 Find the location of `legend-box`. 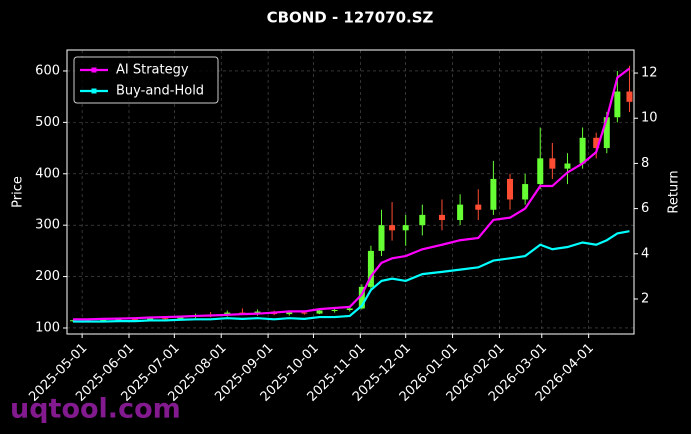

legend-box is located at coordinates (146, 80).